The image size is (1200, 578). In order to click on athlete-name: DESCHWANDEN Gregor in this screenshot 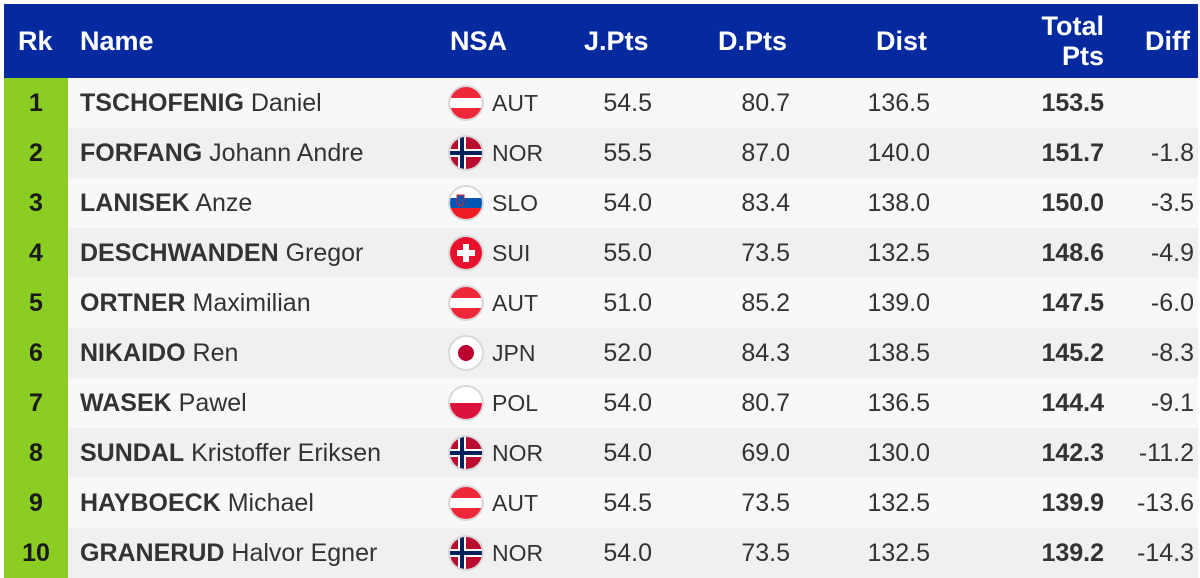, I will do `click(221, 253)`.